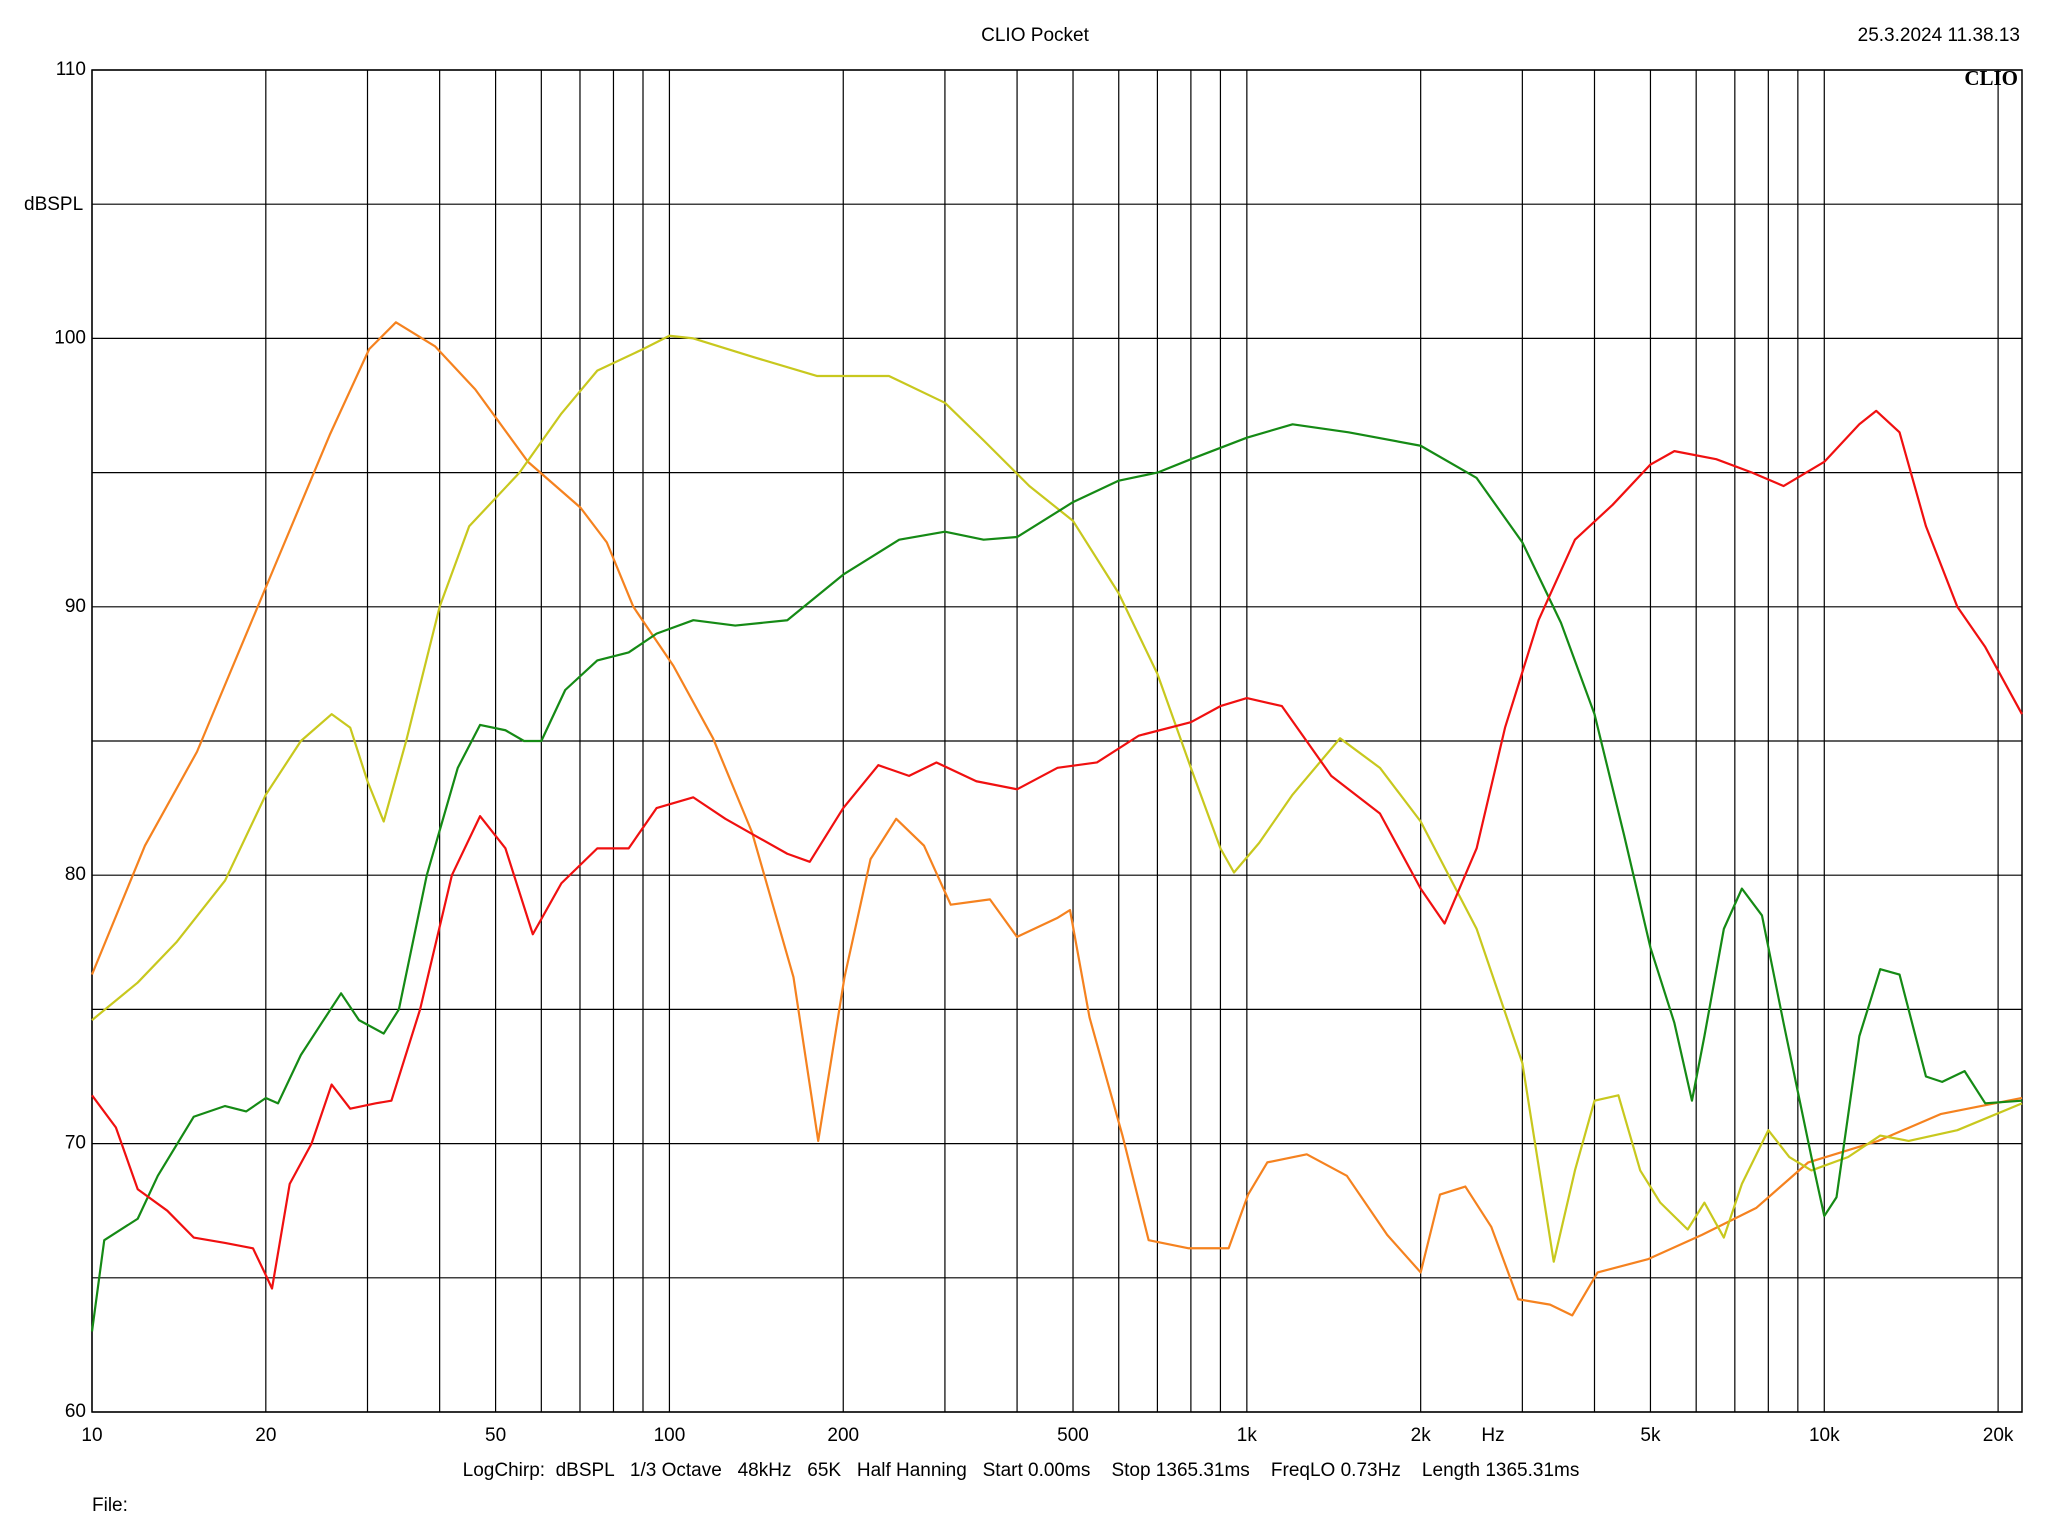  Describe the element at coordinates (1824, 1435) in the screenshot. I see `x-tick-label: 10k` at that location.